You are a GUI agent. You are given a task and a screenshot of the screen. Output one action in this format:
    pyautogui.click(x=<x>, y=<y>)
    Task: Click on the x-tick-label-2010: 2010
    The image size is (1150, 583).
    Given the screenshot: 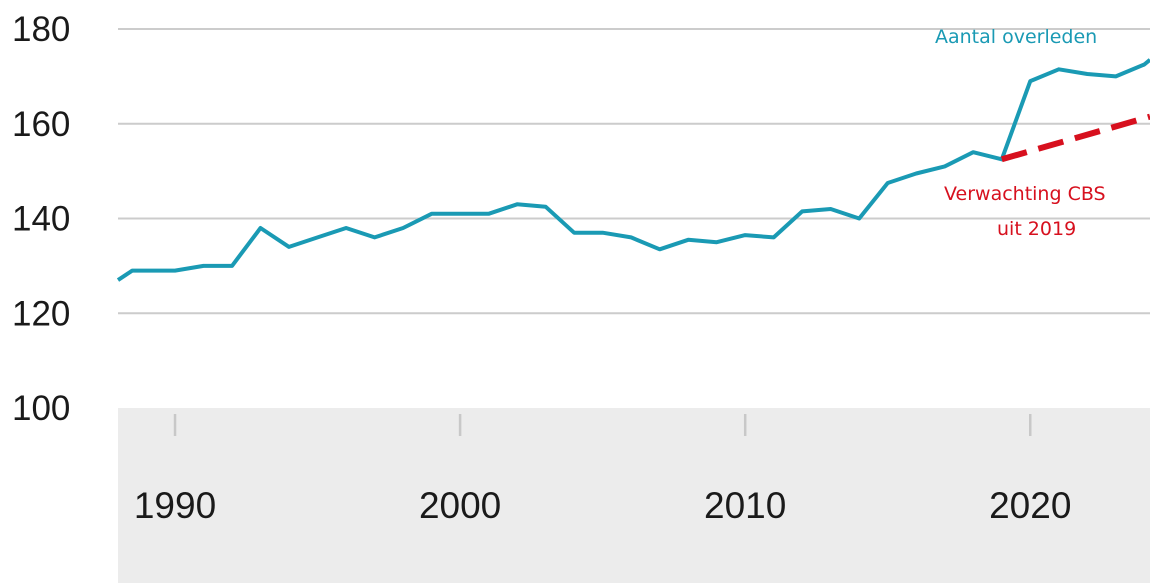 What is the action you would take?
    pyautogui.click(x=745, y=505)
    